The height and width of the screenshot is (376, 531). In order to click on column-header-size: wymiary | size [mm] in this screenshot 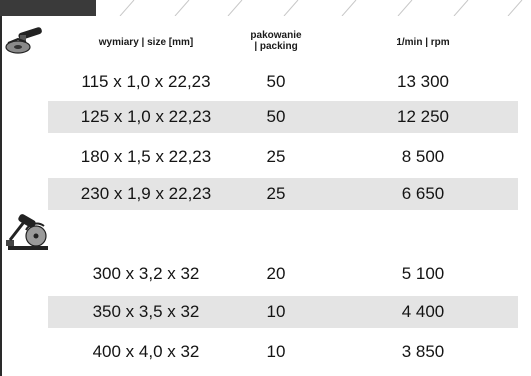, I will do `click(146, 42)`.